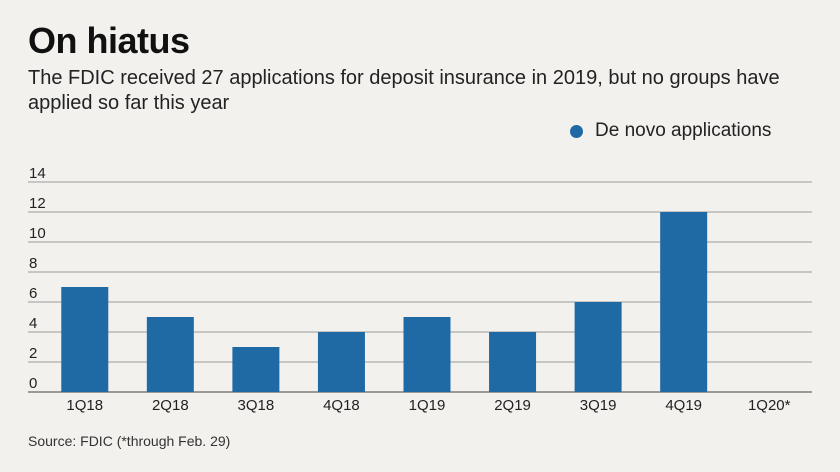  Describe the element at coordinates (33, 383) in the screenshot. I see `y-tick-label: 0` at that location.